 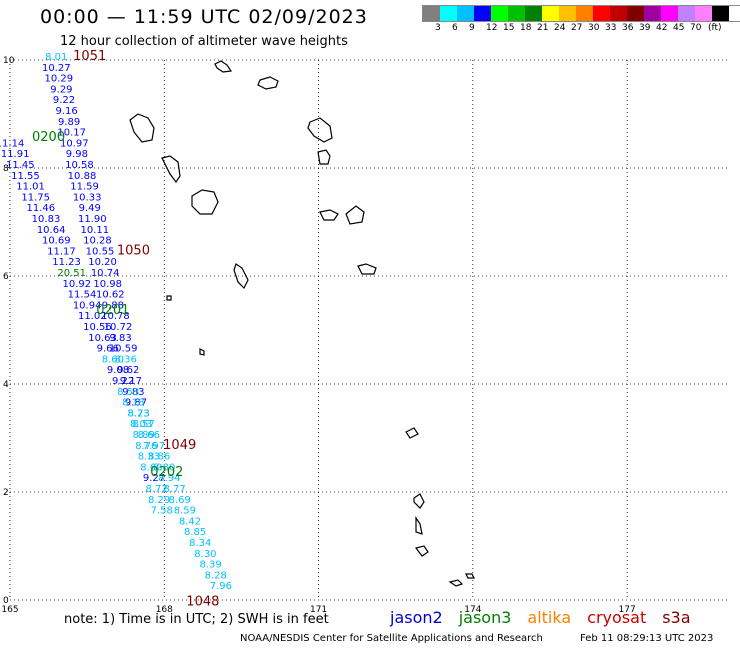 What do you see at coordinates (149, 457) in the screenshot?
I see `swh-observation: 8.33` at bounding box center [149, 457].